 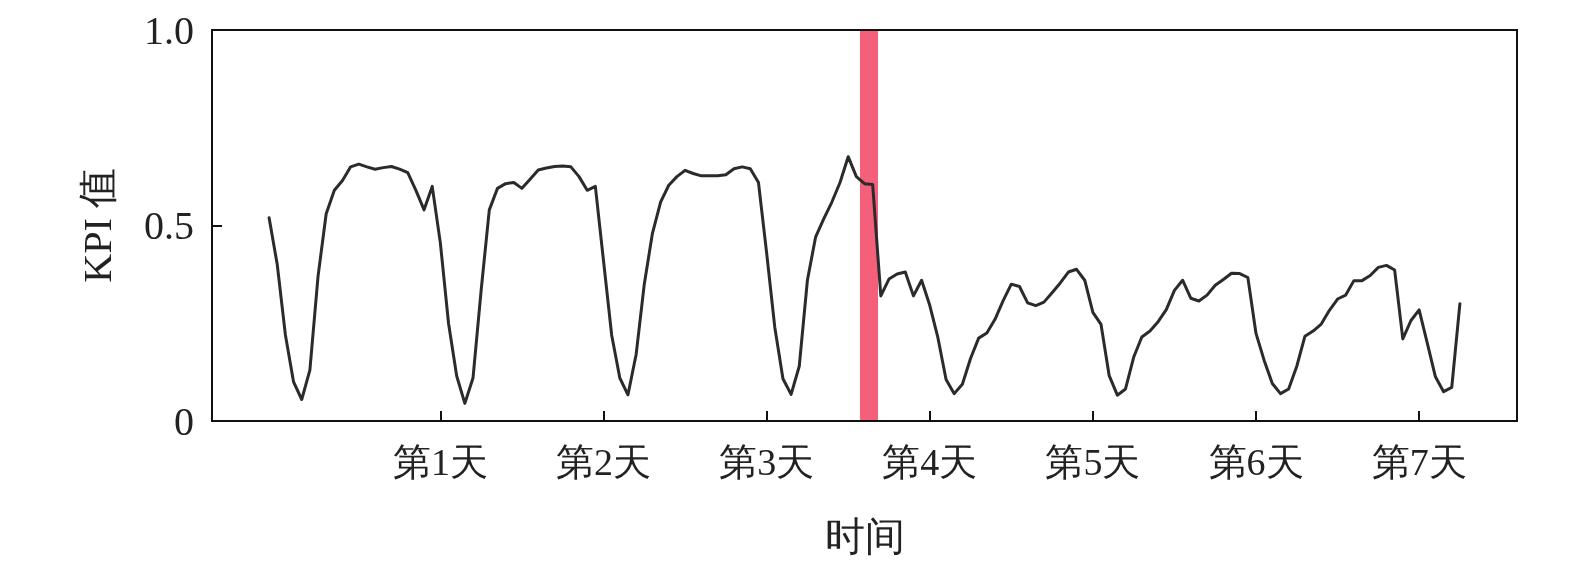 I want to click on y-axis-title: KPI 值, so click(x=97, y=225).